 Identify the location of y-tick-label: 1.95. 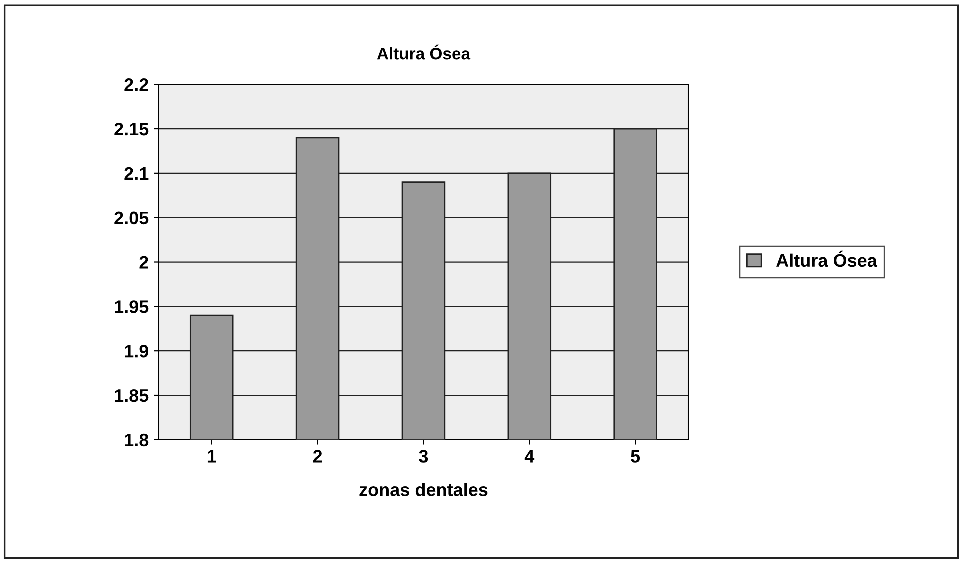
(132, 307).